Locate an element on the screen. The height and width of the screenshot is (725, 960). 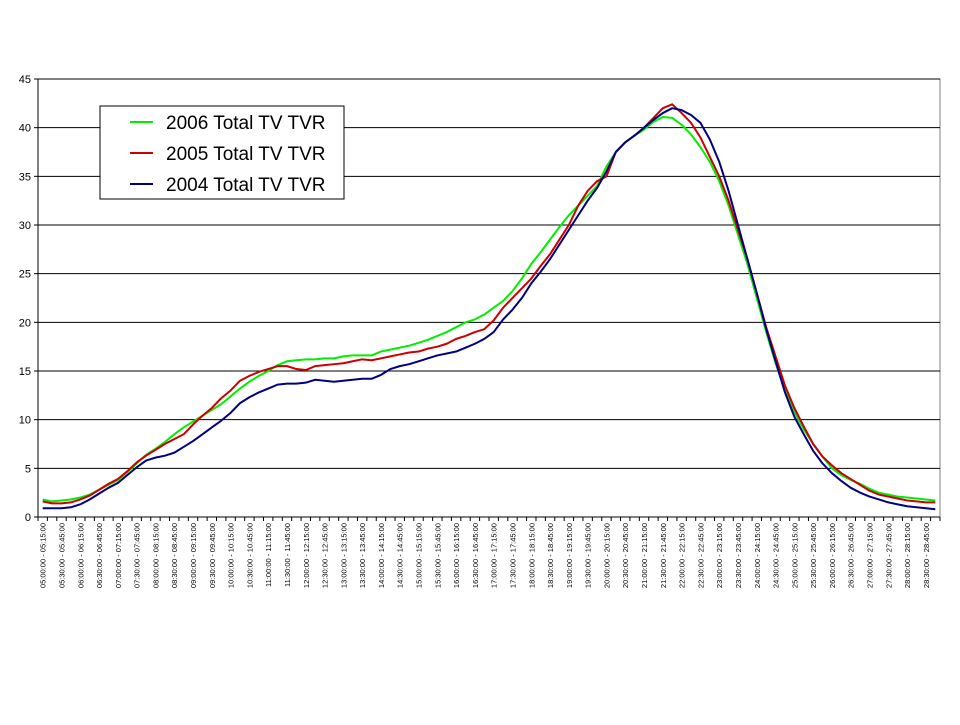
x-tick-label: 14:00:00 - 14:15:00 is located at coordinates (381, 555).